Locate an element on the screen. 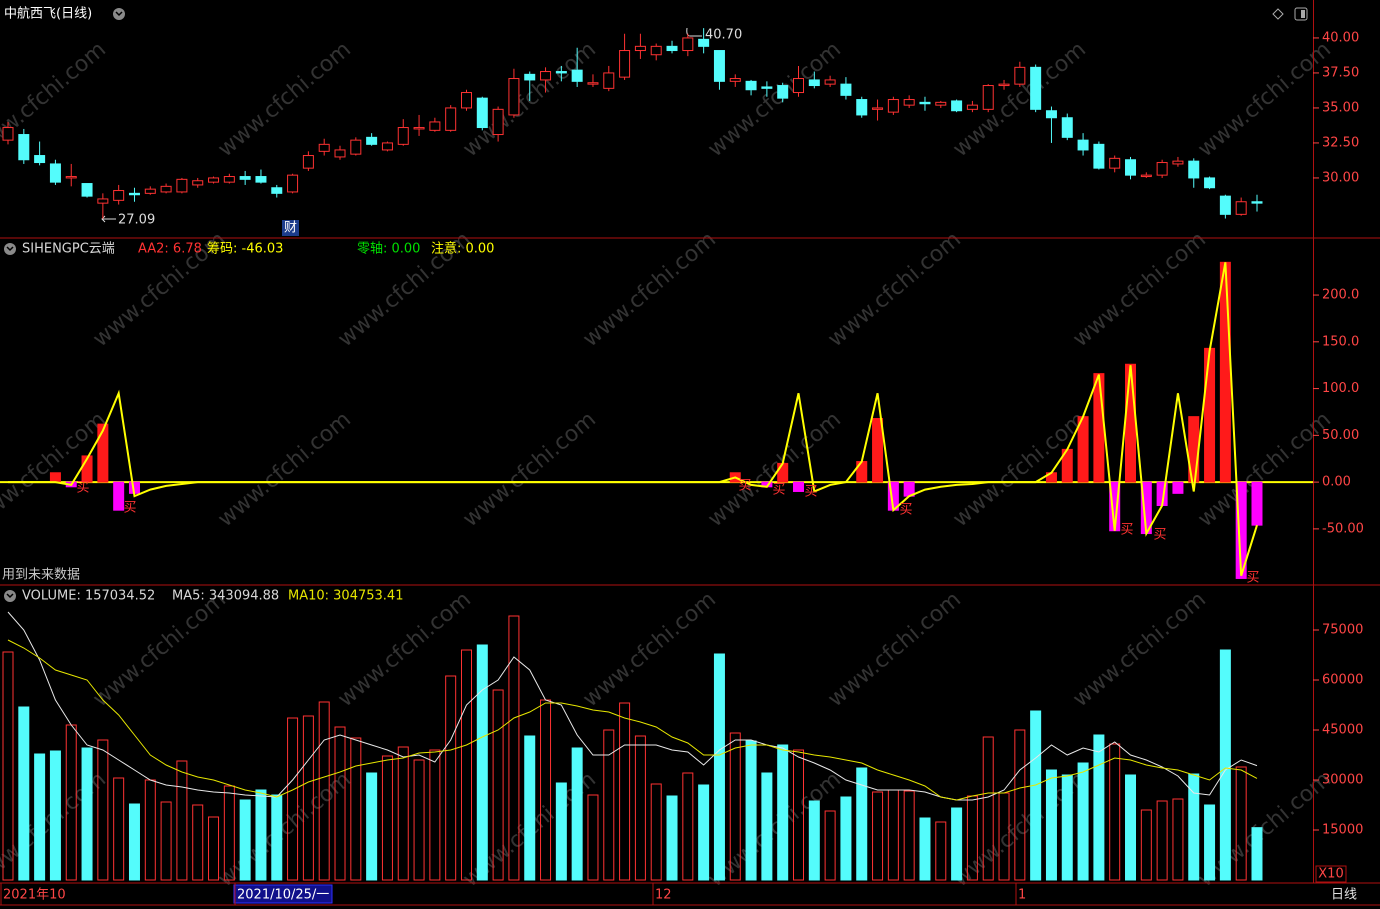  unit-label: X10 is located at coordinates (1330, 874).